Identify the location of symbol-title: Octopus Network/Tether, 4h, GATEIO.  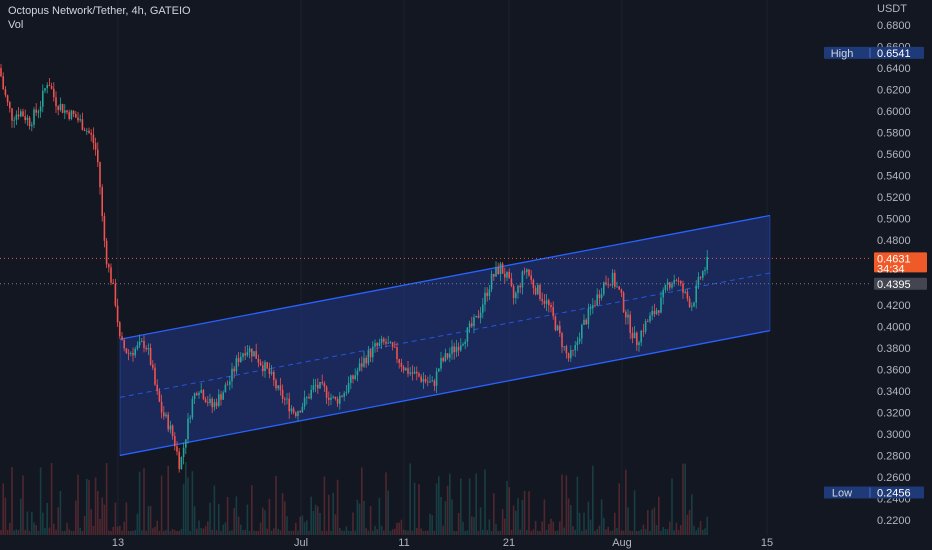
(99, 11).